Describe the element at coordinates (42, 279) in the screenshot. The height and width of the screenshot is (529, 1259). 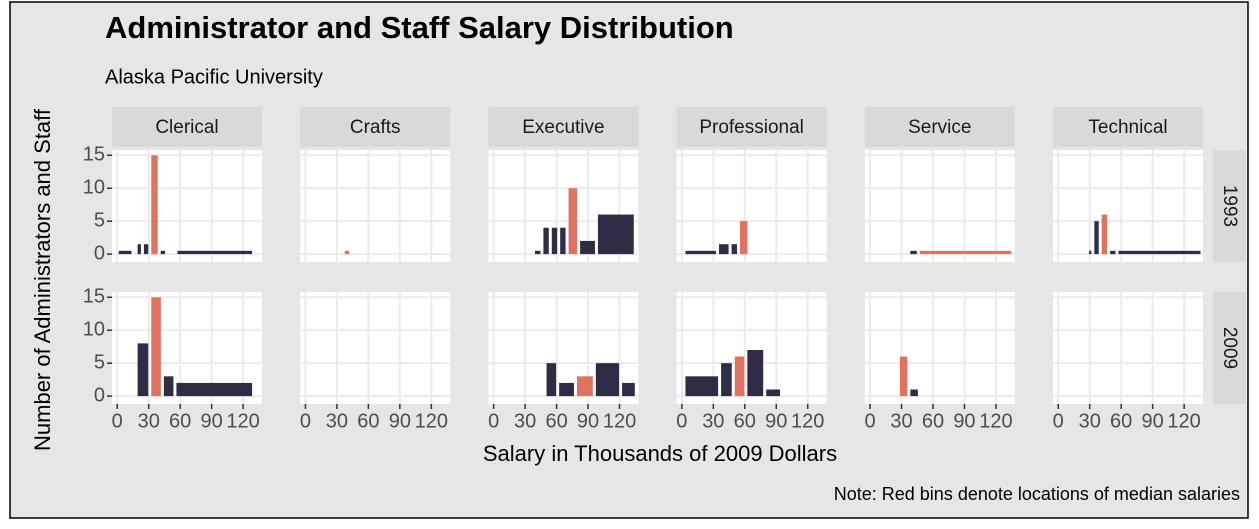
I see `y-axis-label: Number of Administrators and Staff` at that location.